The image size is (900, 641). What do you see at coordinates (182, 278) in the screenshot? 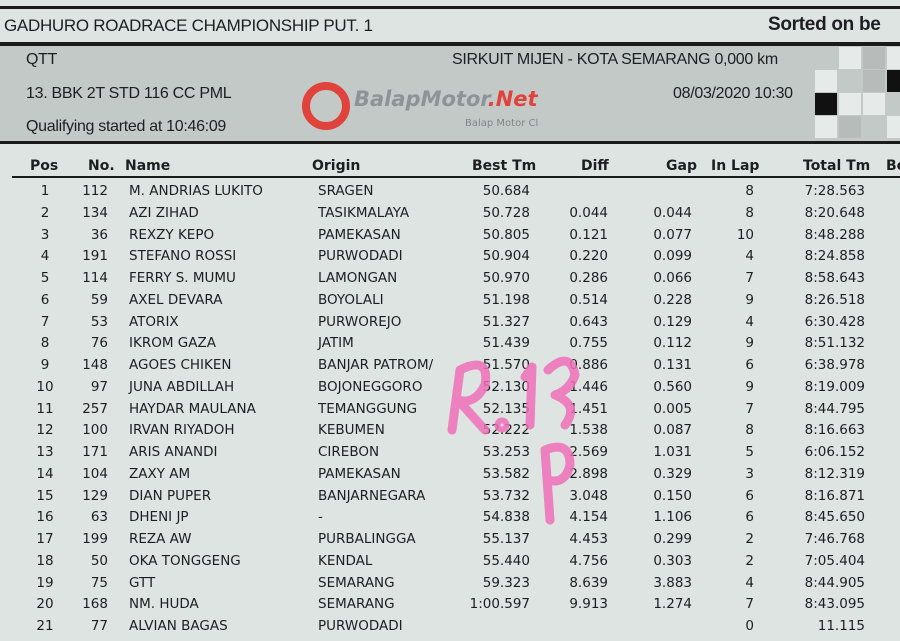
I see `cell-name: FERRY S. MUMU` at bounding box center [182, 278].